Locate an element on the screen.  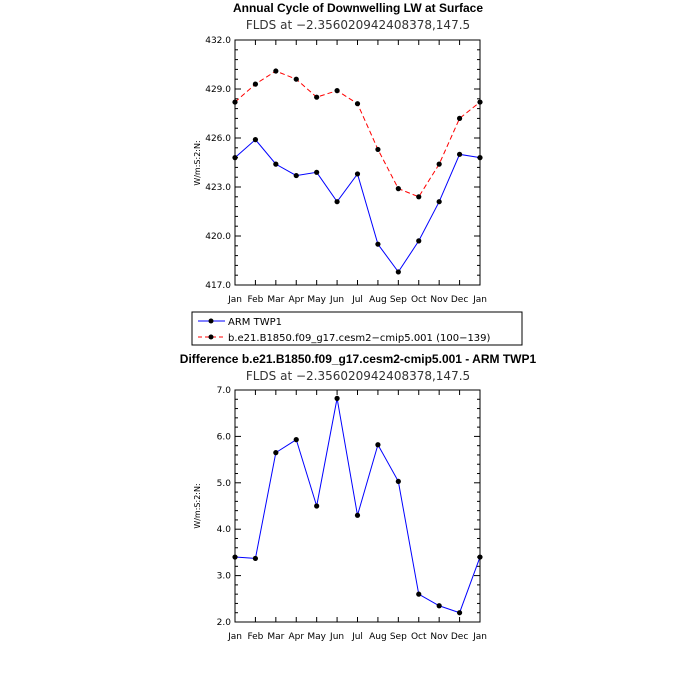
y-ticks: 417.0 420.0 423.0 426.0 429.0 432.0 is located at coordinates (342, 163).